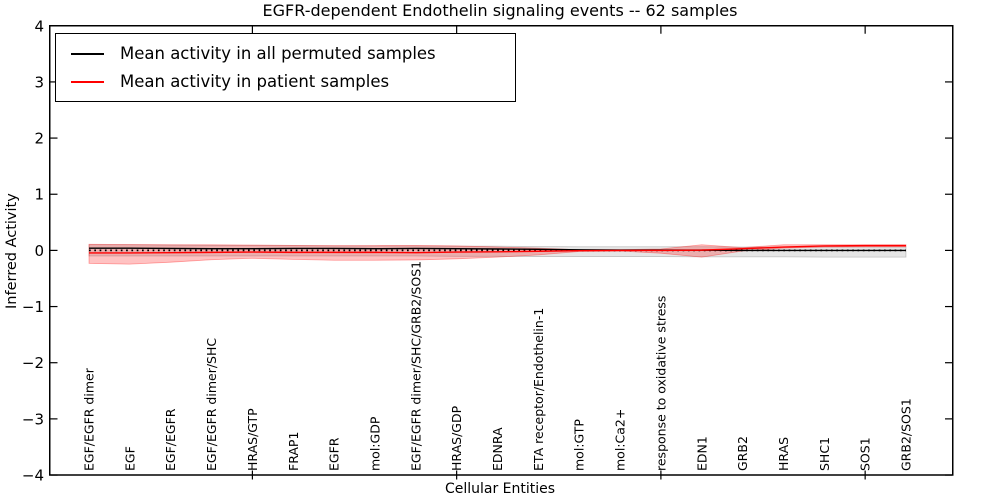  What do you see at coordinates (12, 251) in the screenshot?
I see `y-axis-label: Inferred Activity` at bounding box center [12, 251].